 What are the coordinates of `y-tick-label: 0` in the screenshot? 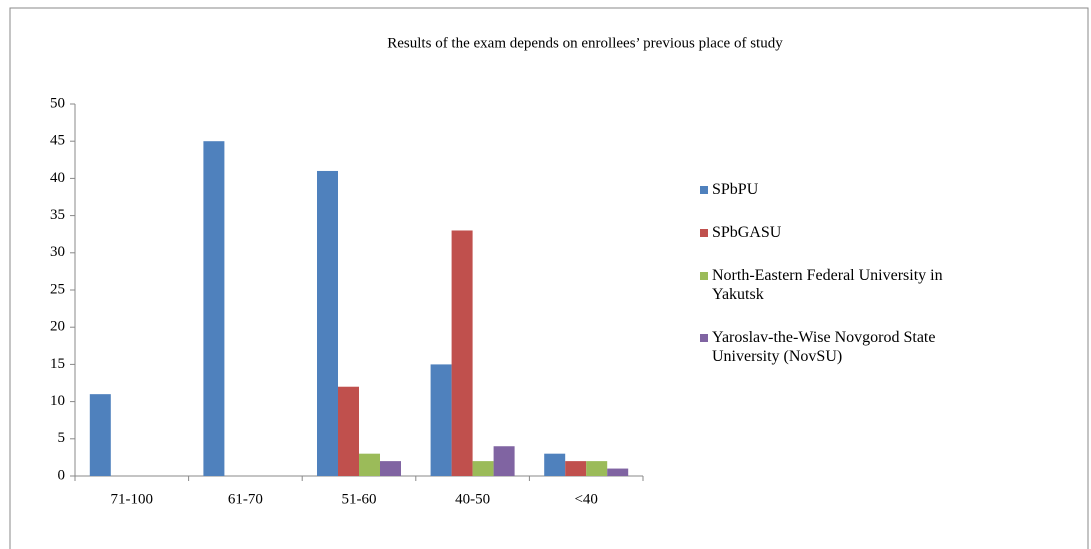 It's located at (62, 475).